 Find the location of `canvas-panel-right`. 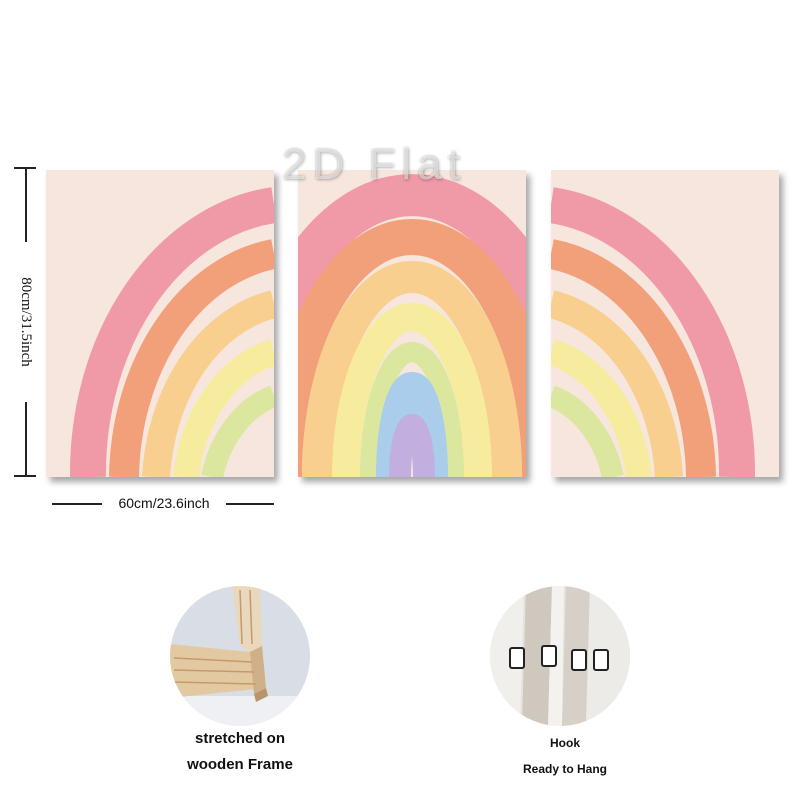

canvas-panel-right is located at coordinates (665, 323).